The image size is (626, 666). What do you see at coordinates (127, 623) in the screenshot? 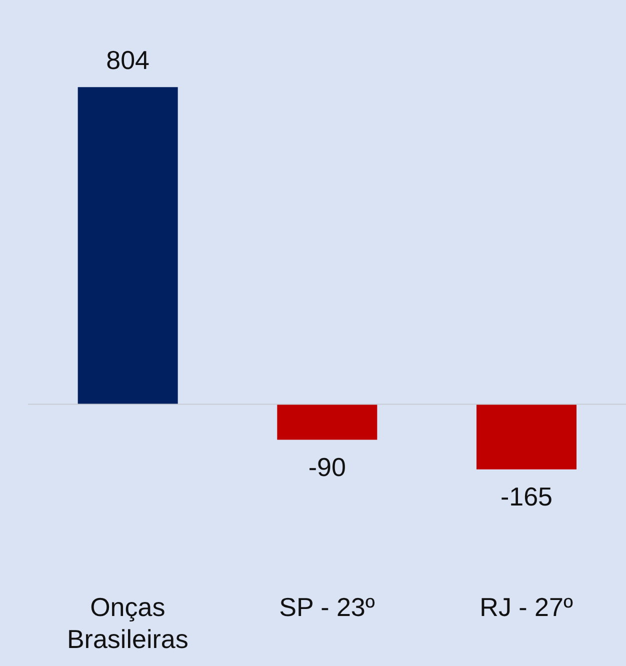
I see `x-tick-label: Onças Brasileiras` at bounding box center [127, 623].